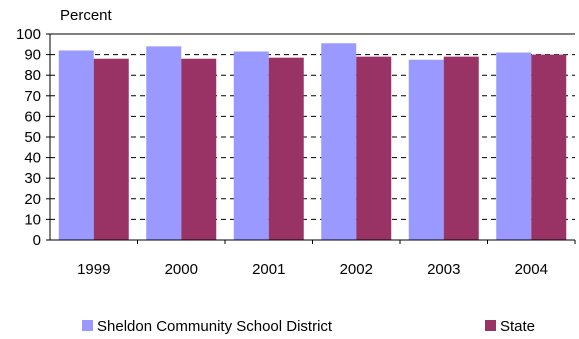  I want to click on y-tick-label: 30, so click(32, 178).